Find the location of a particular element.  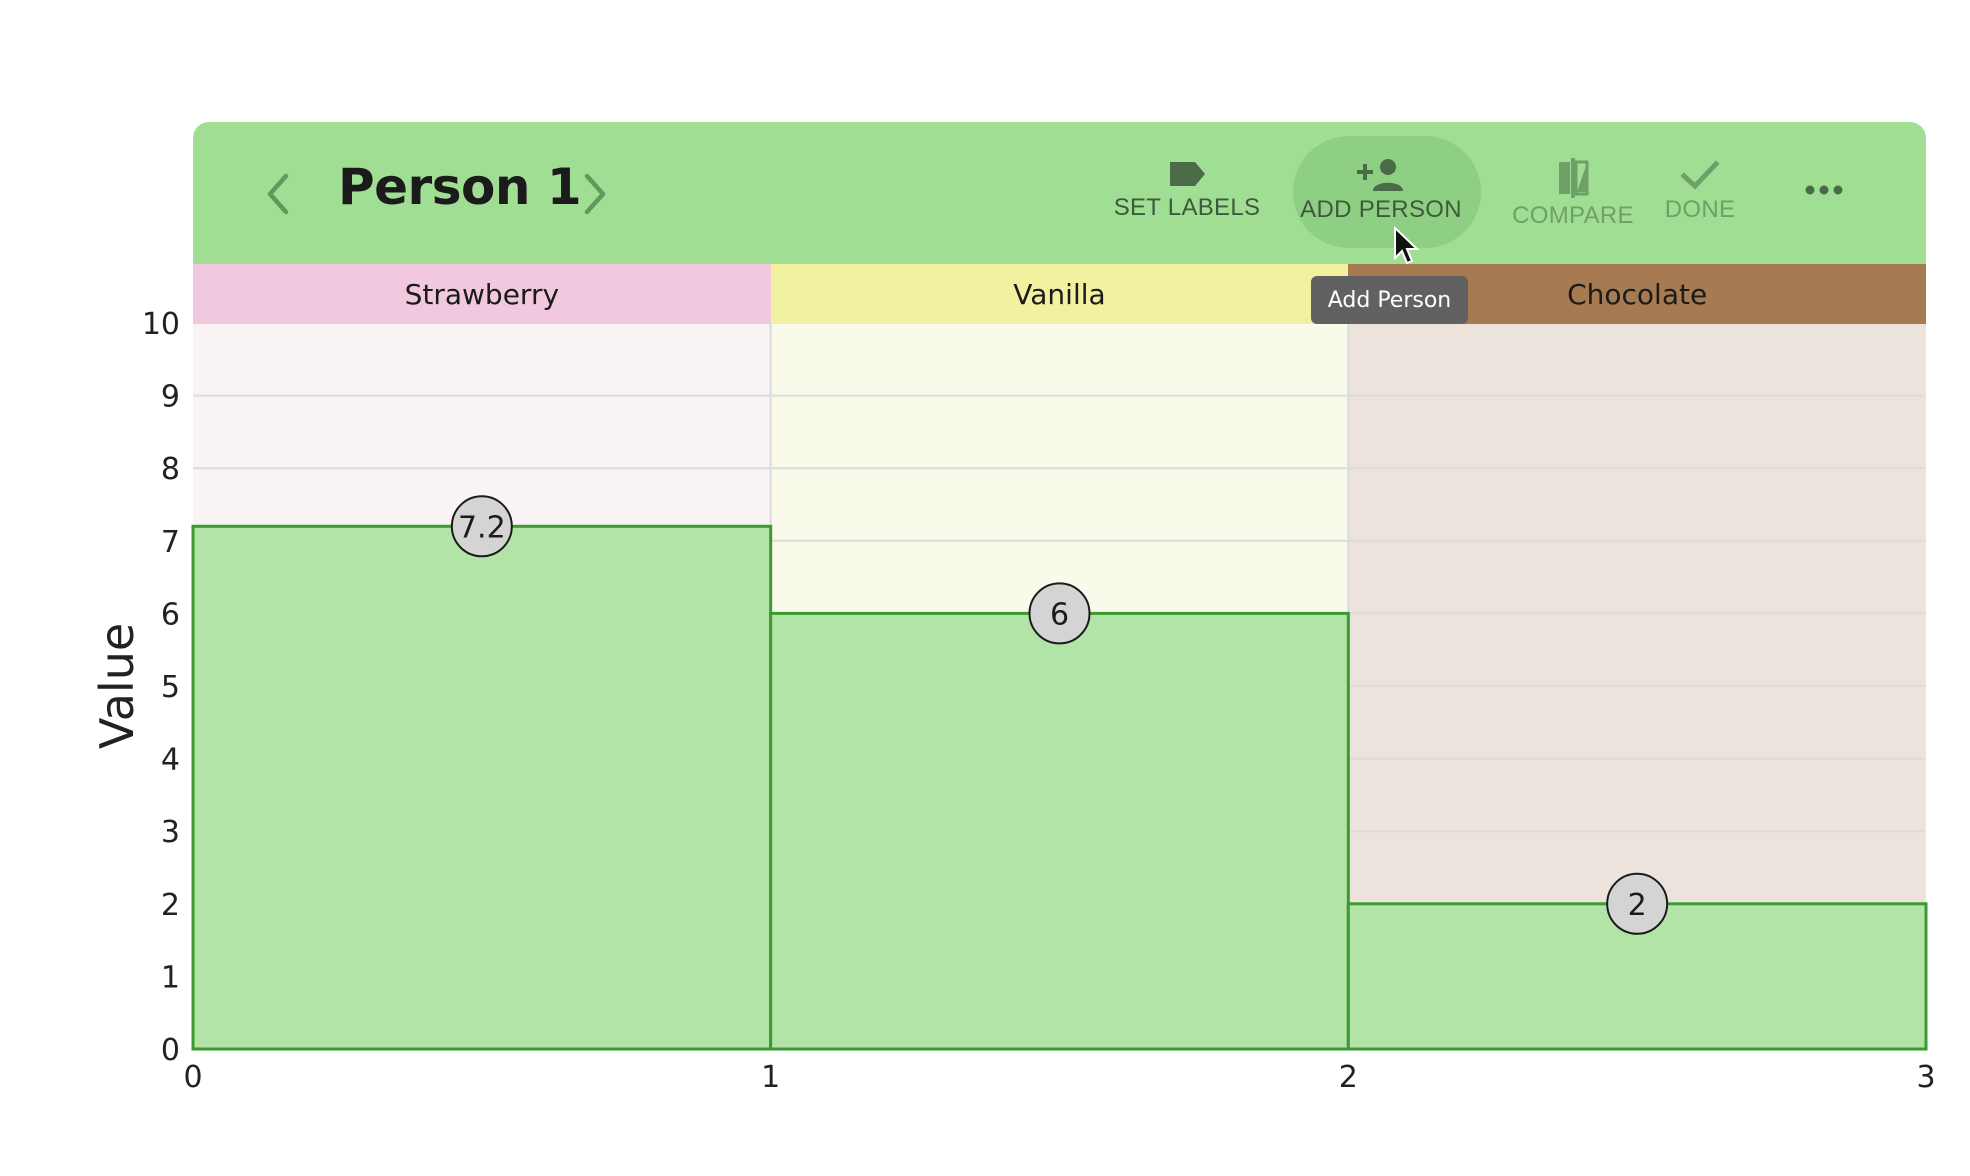

set-labels-label: SET LABELS is located at coordinates (1187, 207).